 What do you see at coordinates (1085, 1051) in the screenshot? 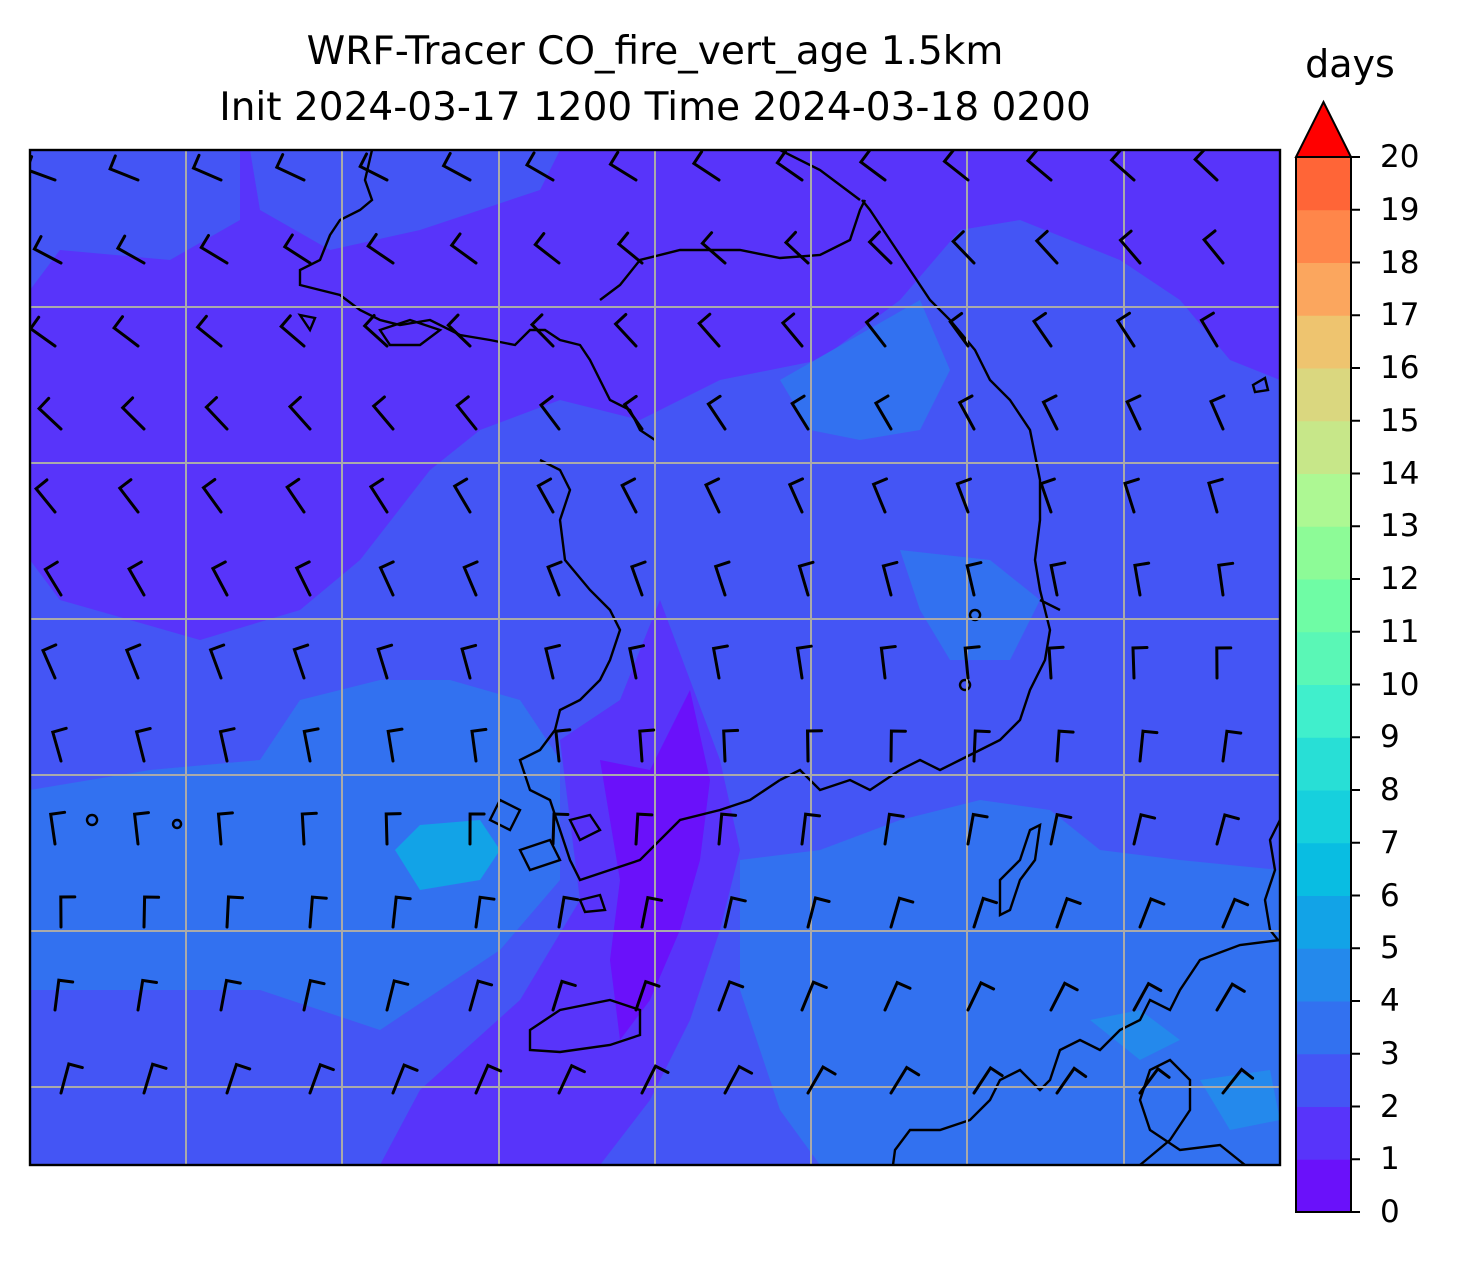
I see `coastline-japan-kyushu` at bounding box center [1085, 1051].